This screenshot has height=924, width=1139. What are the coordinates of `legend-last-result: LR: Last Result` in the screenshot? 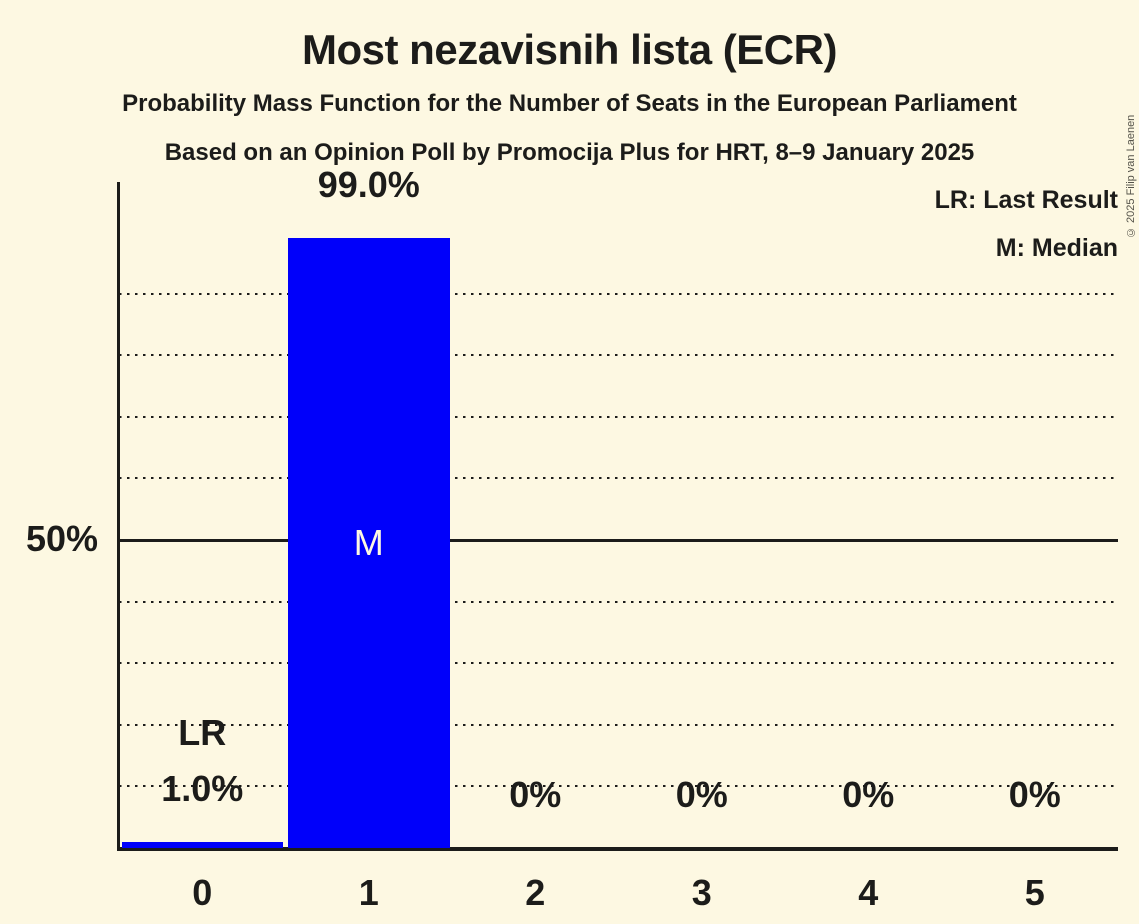 It's located at (1026, 200).